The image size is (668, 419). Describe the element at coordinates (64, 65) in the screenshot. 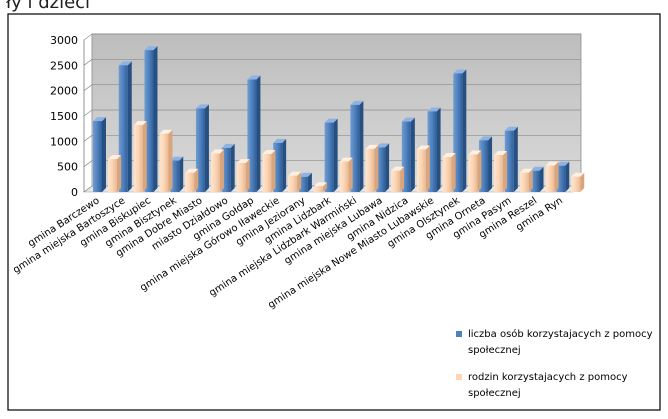

I see `y-tick-label: 2500` at that location.